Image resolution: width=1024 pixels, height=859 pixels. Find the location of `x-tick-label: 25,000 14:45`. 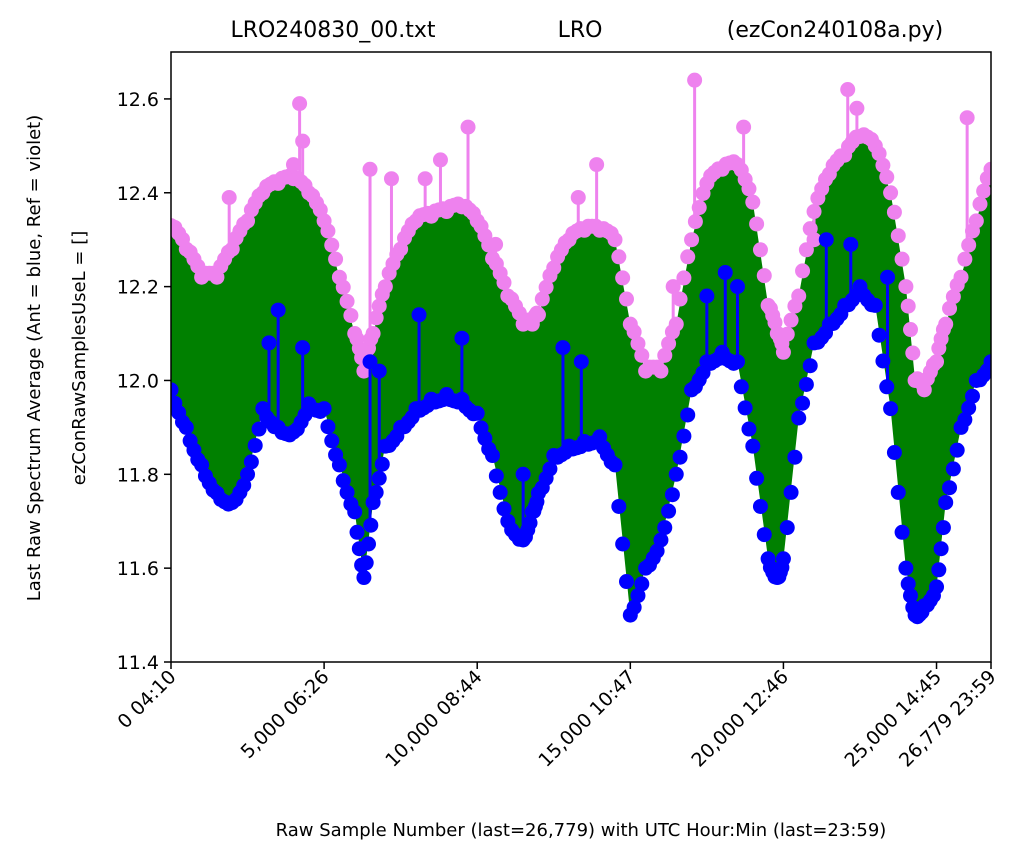

x-tick-label: 25,000 14:45 is located at coordinates (894, 719).